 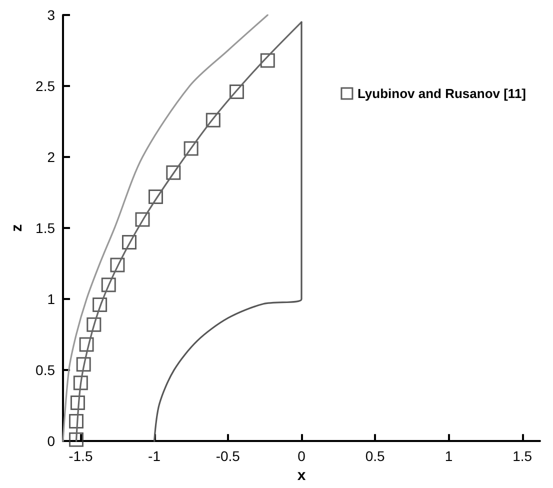 I want to click on x-tick-label: -1.5, so click(x=80, y=456).